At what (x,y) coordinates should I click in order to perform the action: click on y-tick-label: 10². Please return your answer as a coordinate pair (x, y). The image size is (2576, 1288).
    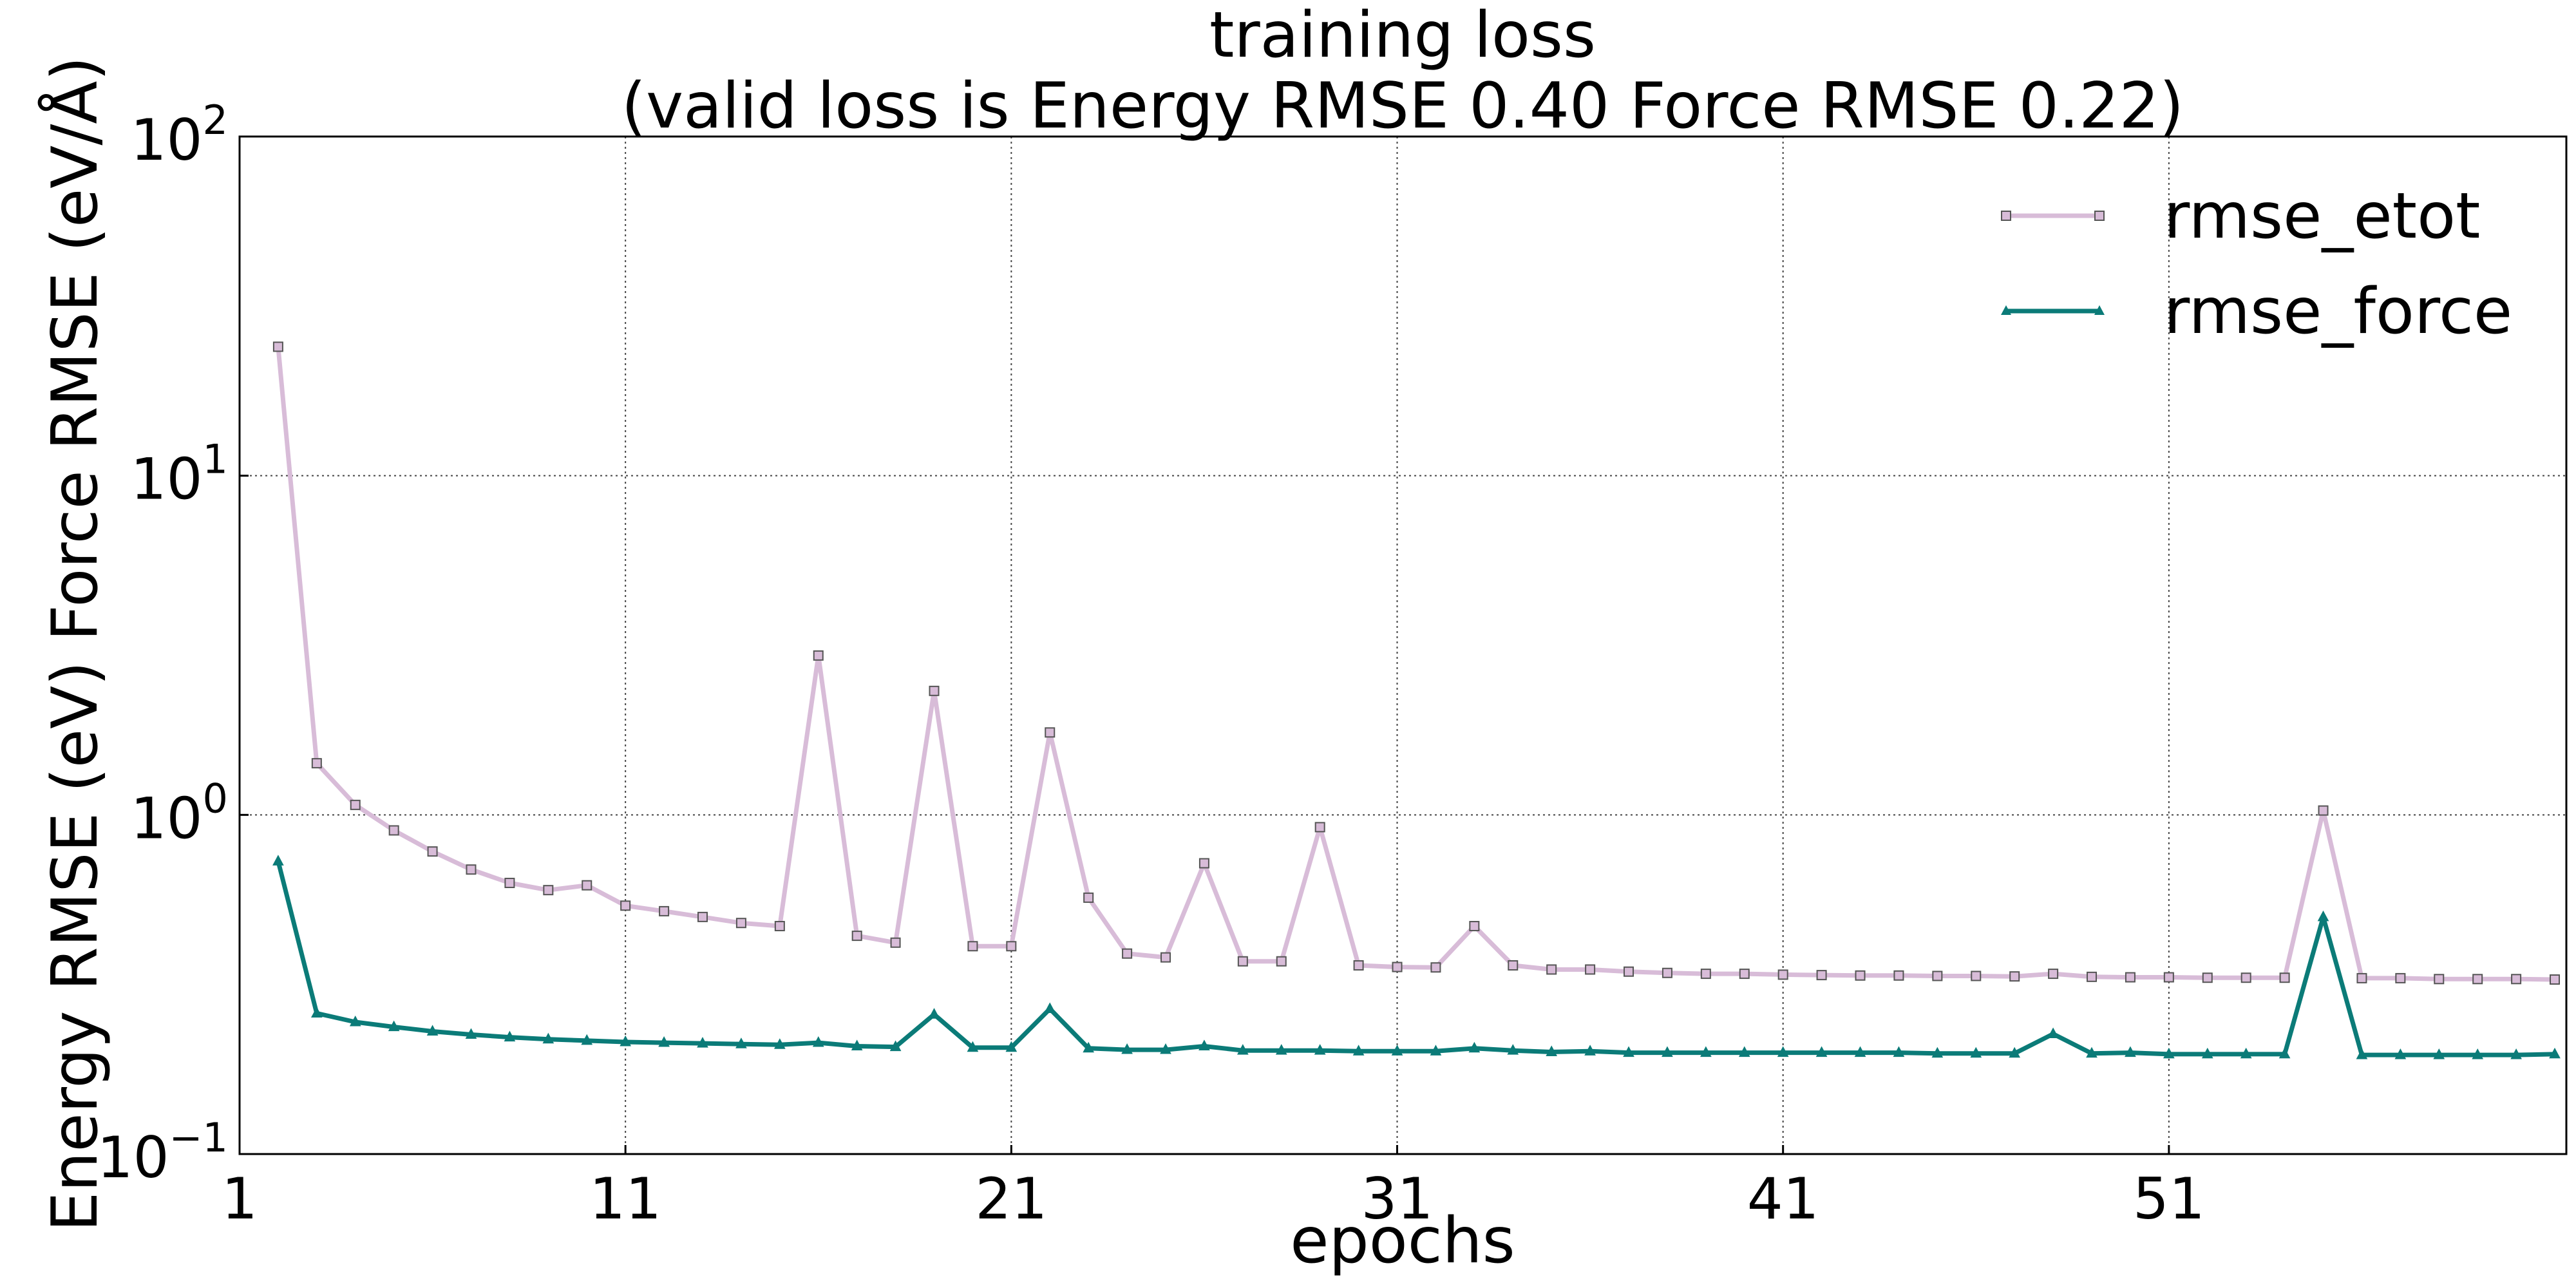
    Looking at the image, I should click on (179, 135).